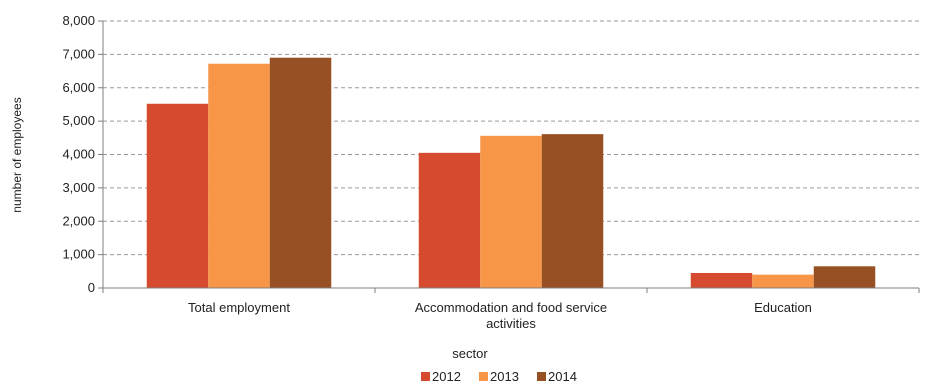  I want to click on y-tick-label: 3,000, so click(78, 187).